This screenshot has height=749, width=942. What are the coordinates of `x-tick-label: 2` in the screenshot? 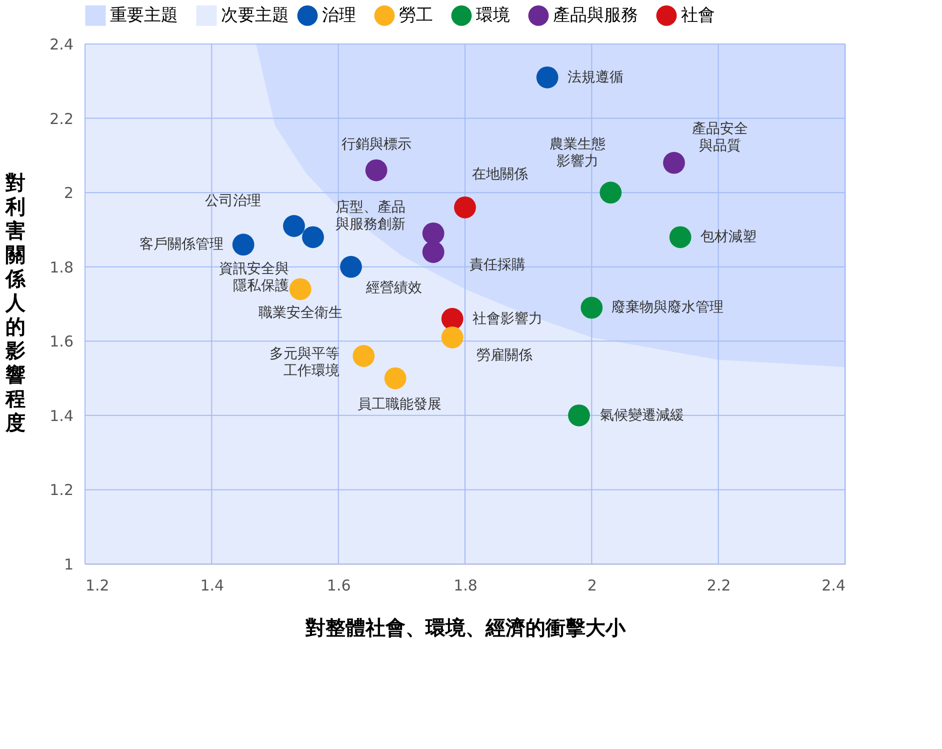 It's located at (592, 585).